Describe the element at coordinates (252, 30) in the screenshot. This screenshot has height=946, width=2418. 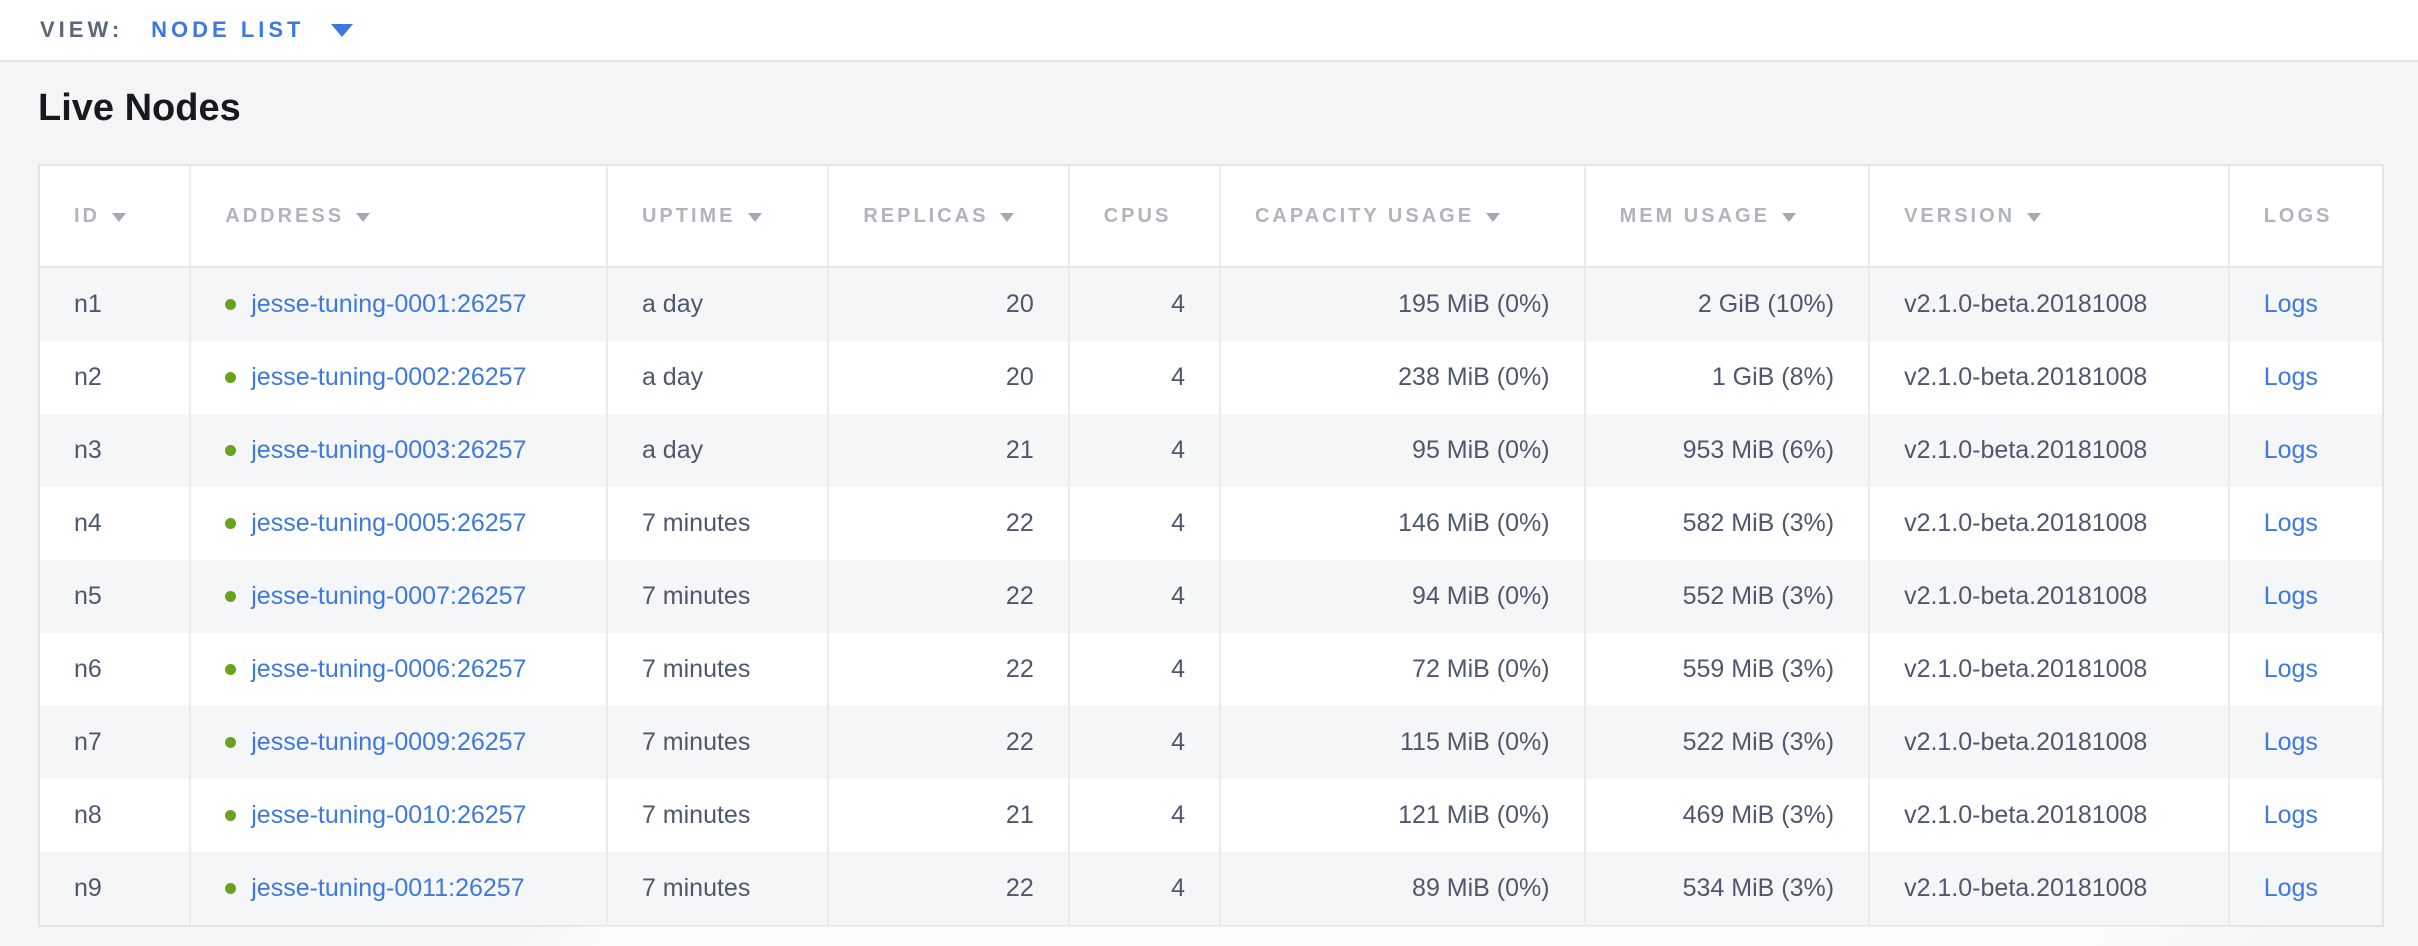
I see `view-selector: NODE LIST` at that location.